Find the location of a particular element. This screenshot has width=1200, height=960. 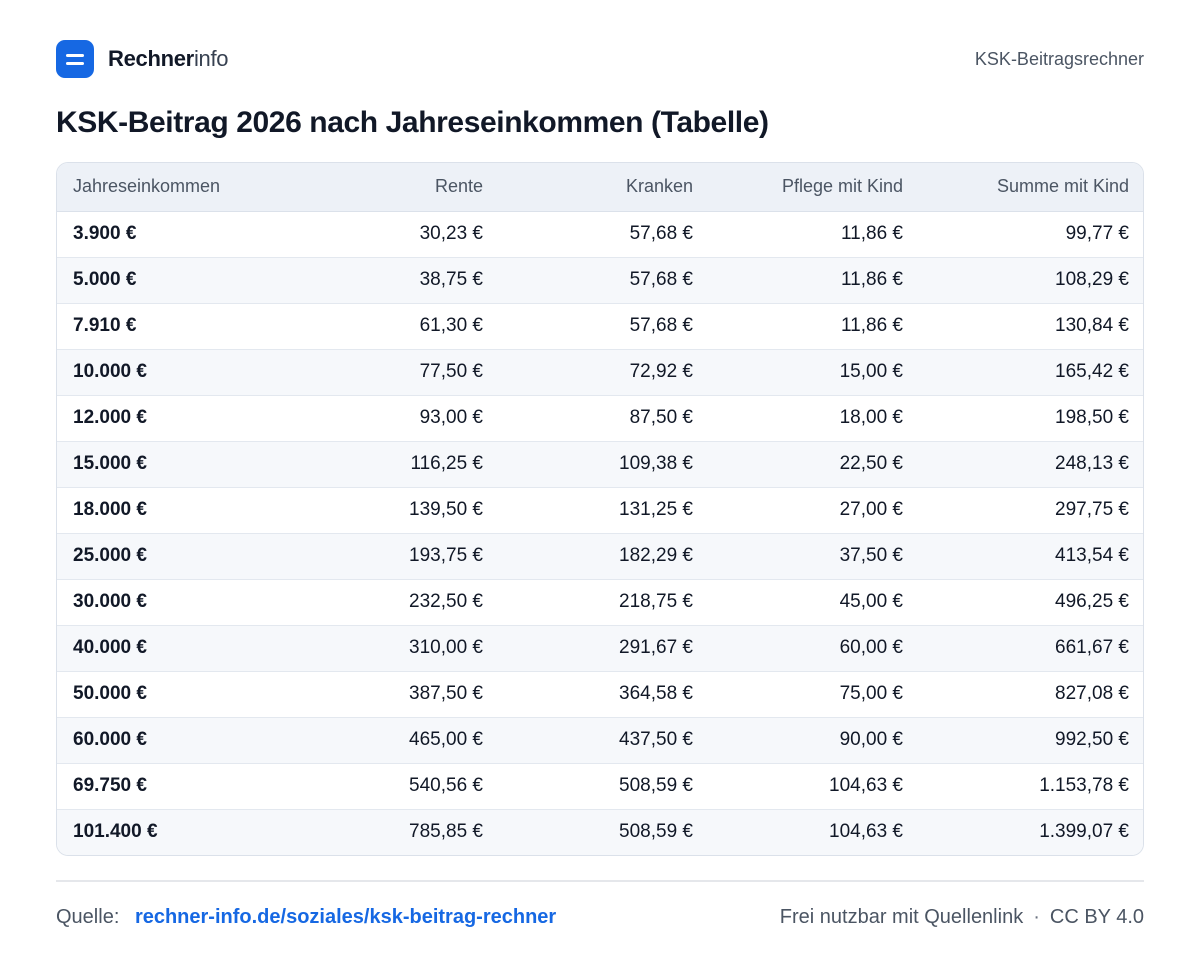

header-total: Summe mit Kind is located at coordinates (1031, 187).